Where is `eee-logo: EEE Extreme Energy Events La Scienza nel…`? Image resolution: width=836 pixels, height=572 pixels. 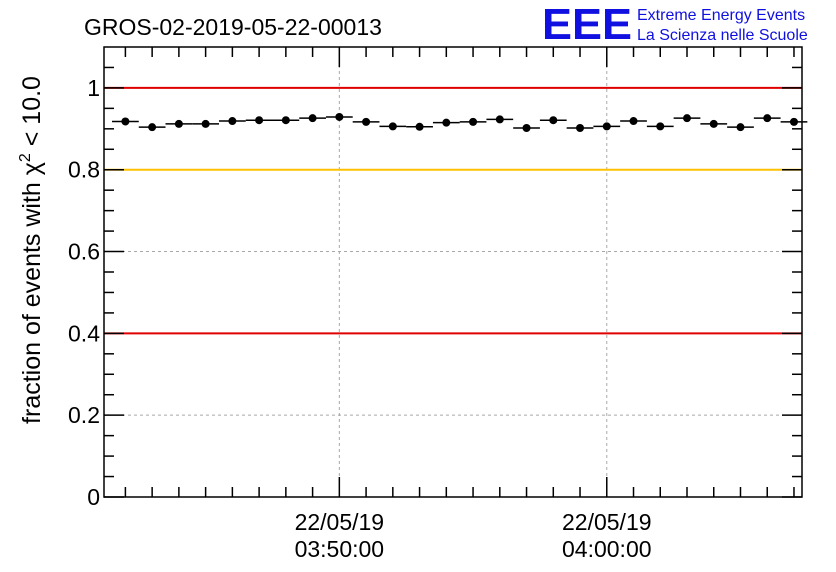 eee-logo: EEE Extreme Energy Events La Scienza nel… is located at coordinates (675, 24).